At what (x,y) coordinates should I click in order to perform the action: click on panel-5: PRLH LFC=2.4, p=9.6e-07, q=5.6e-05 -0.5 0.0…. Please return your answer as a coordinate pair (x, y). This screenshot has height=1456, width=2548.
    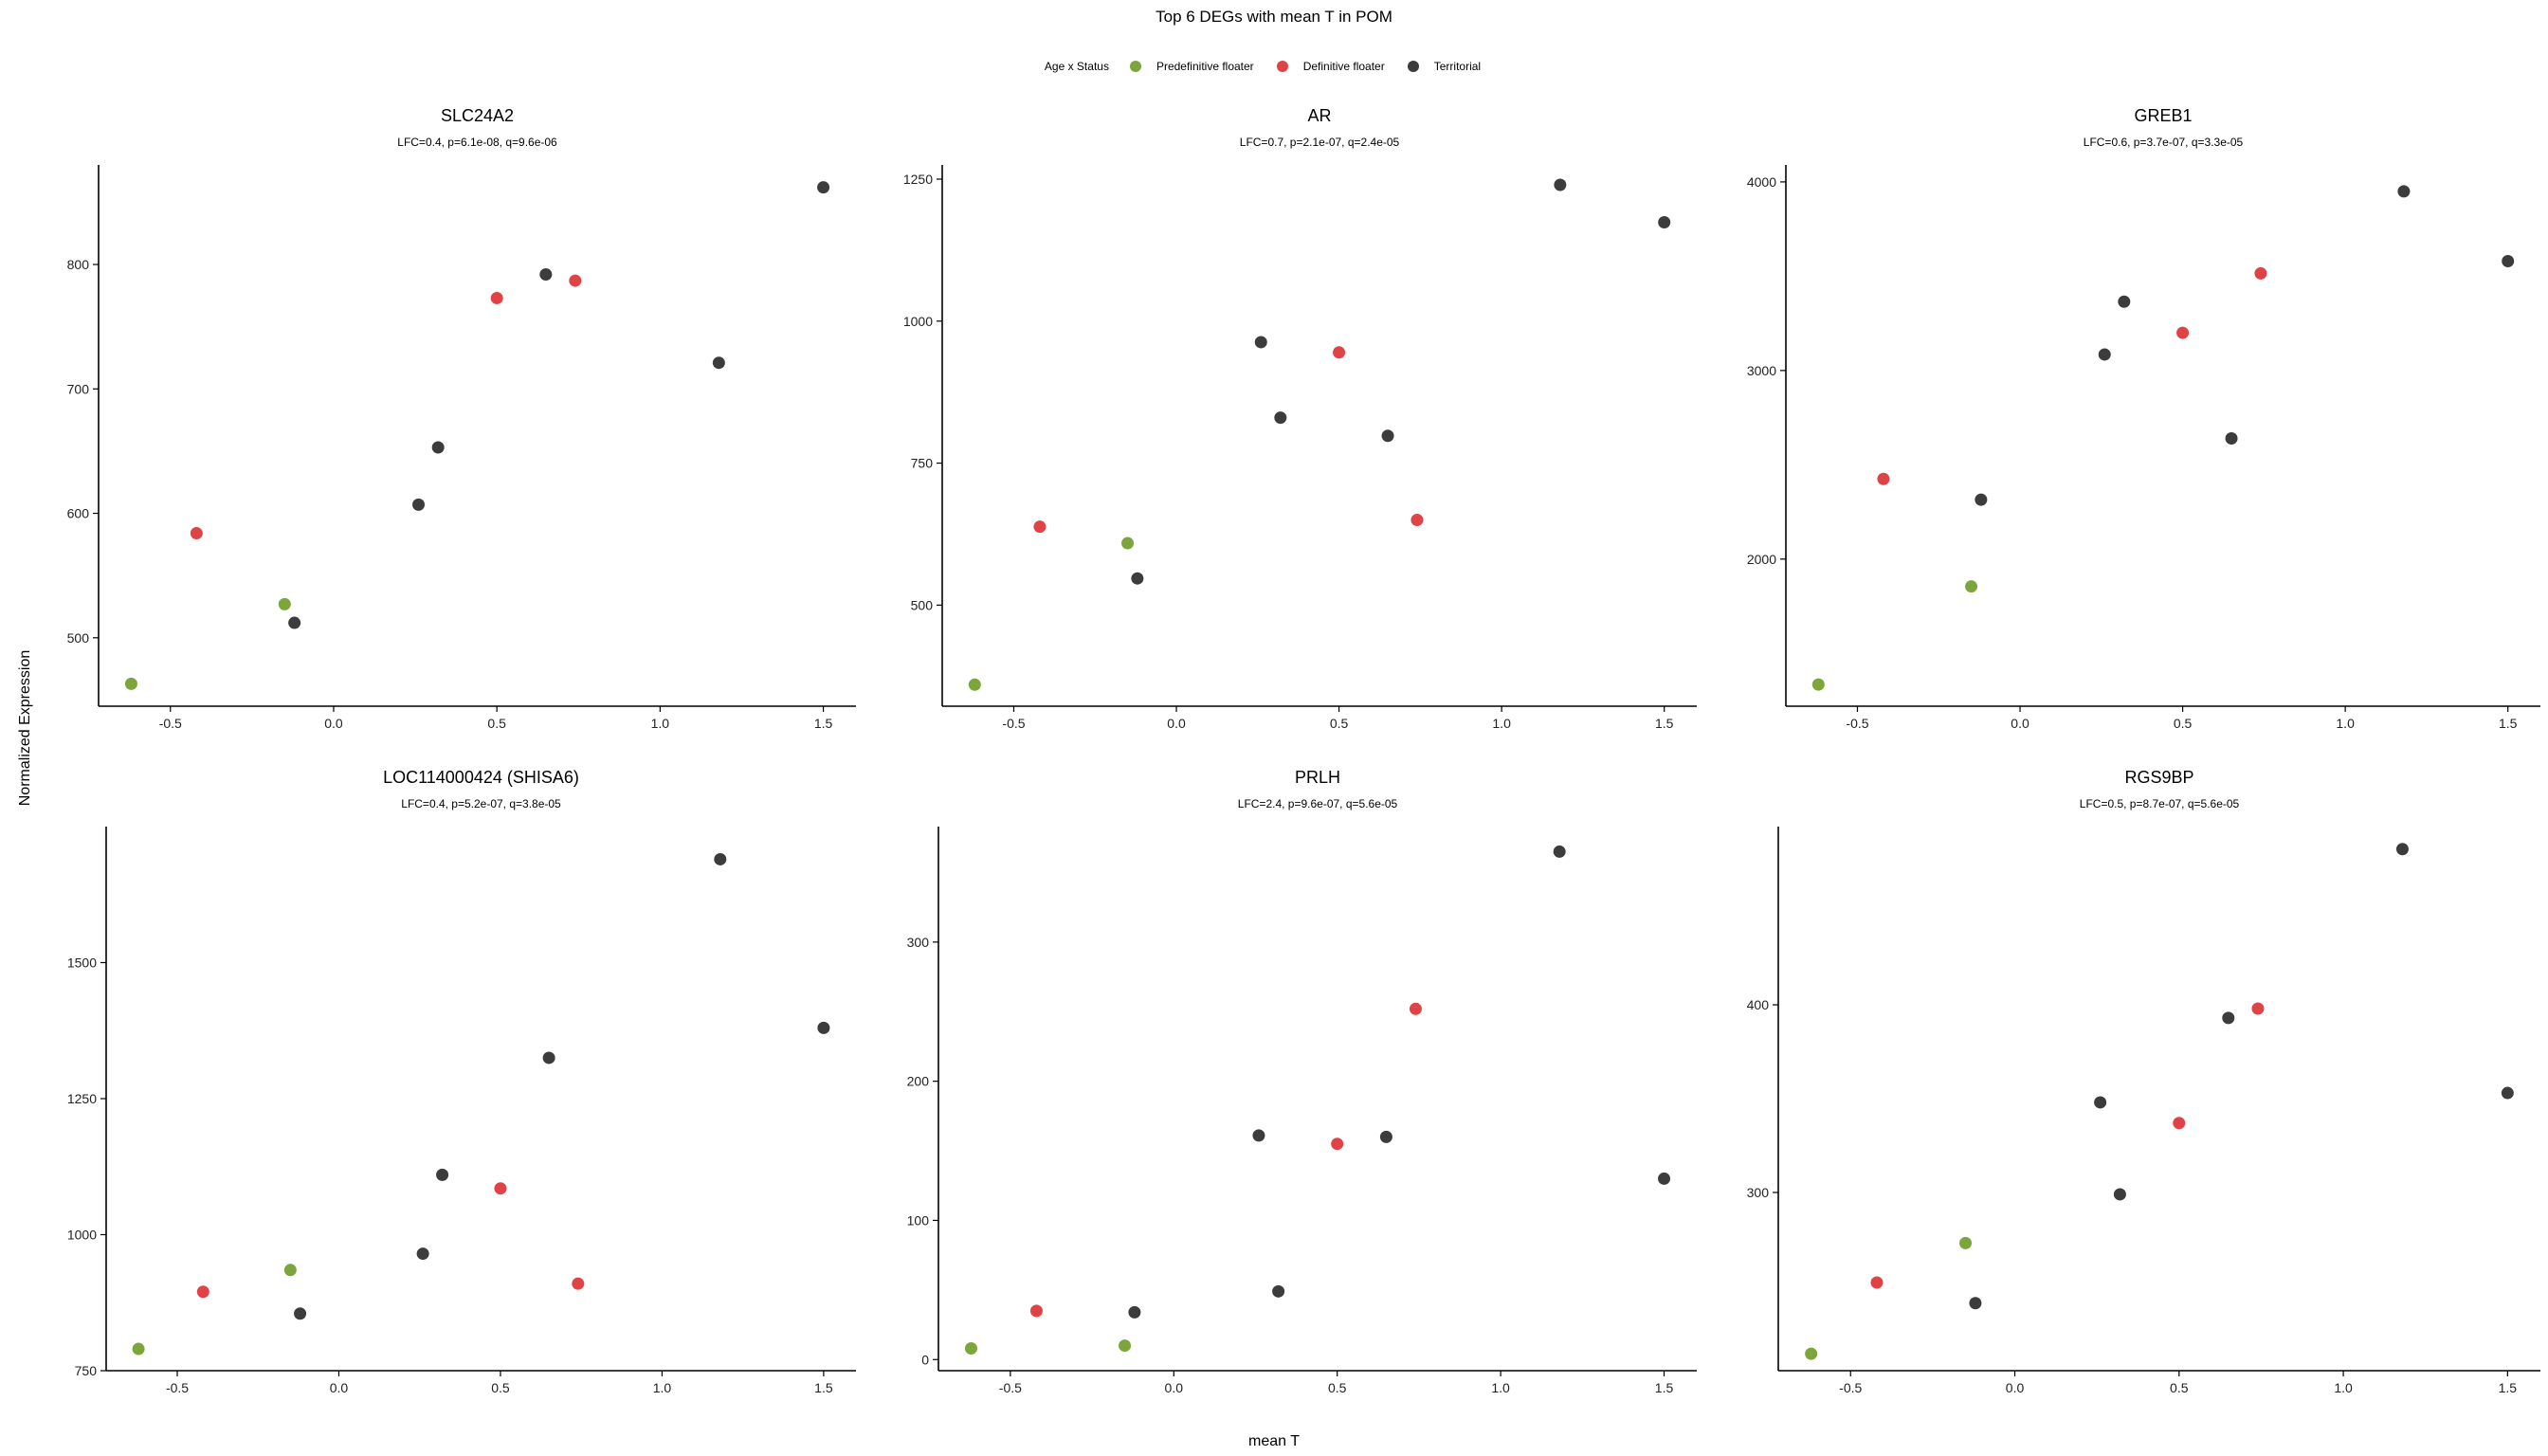
    Looking at the image, I should click on (1302, 1081).